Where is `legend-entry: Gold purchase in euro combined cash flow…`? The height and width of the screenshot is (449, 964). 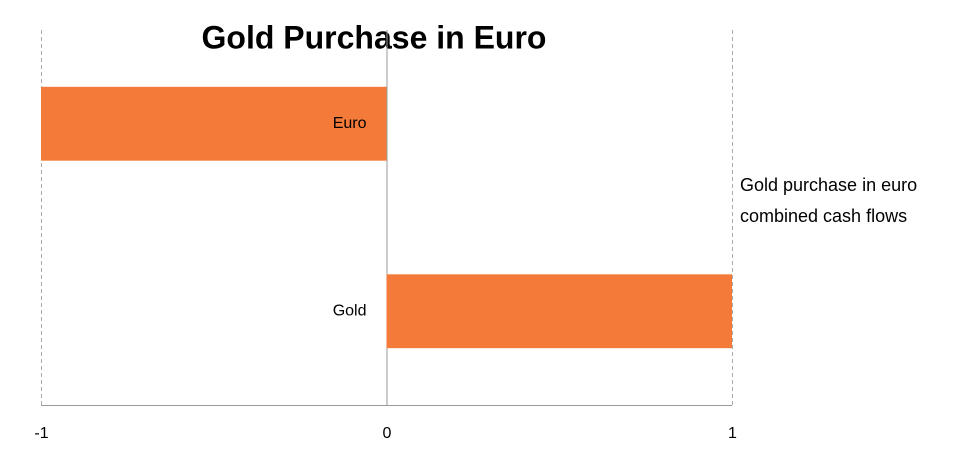 legend-entry: Gold purchase in euro combined cash flow… is located at coordinates (829, 200).